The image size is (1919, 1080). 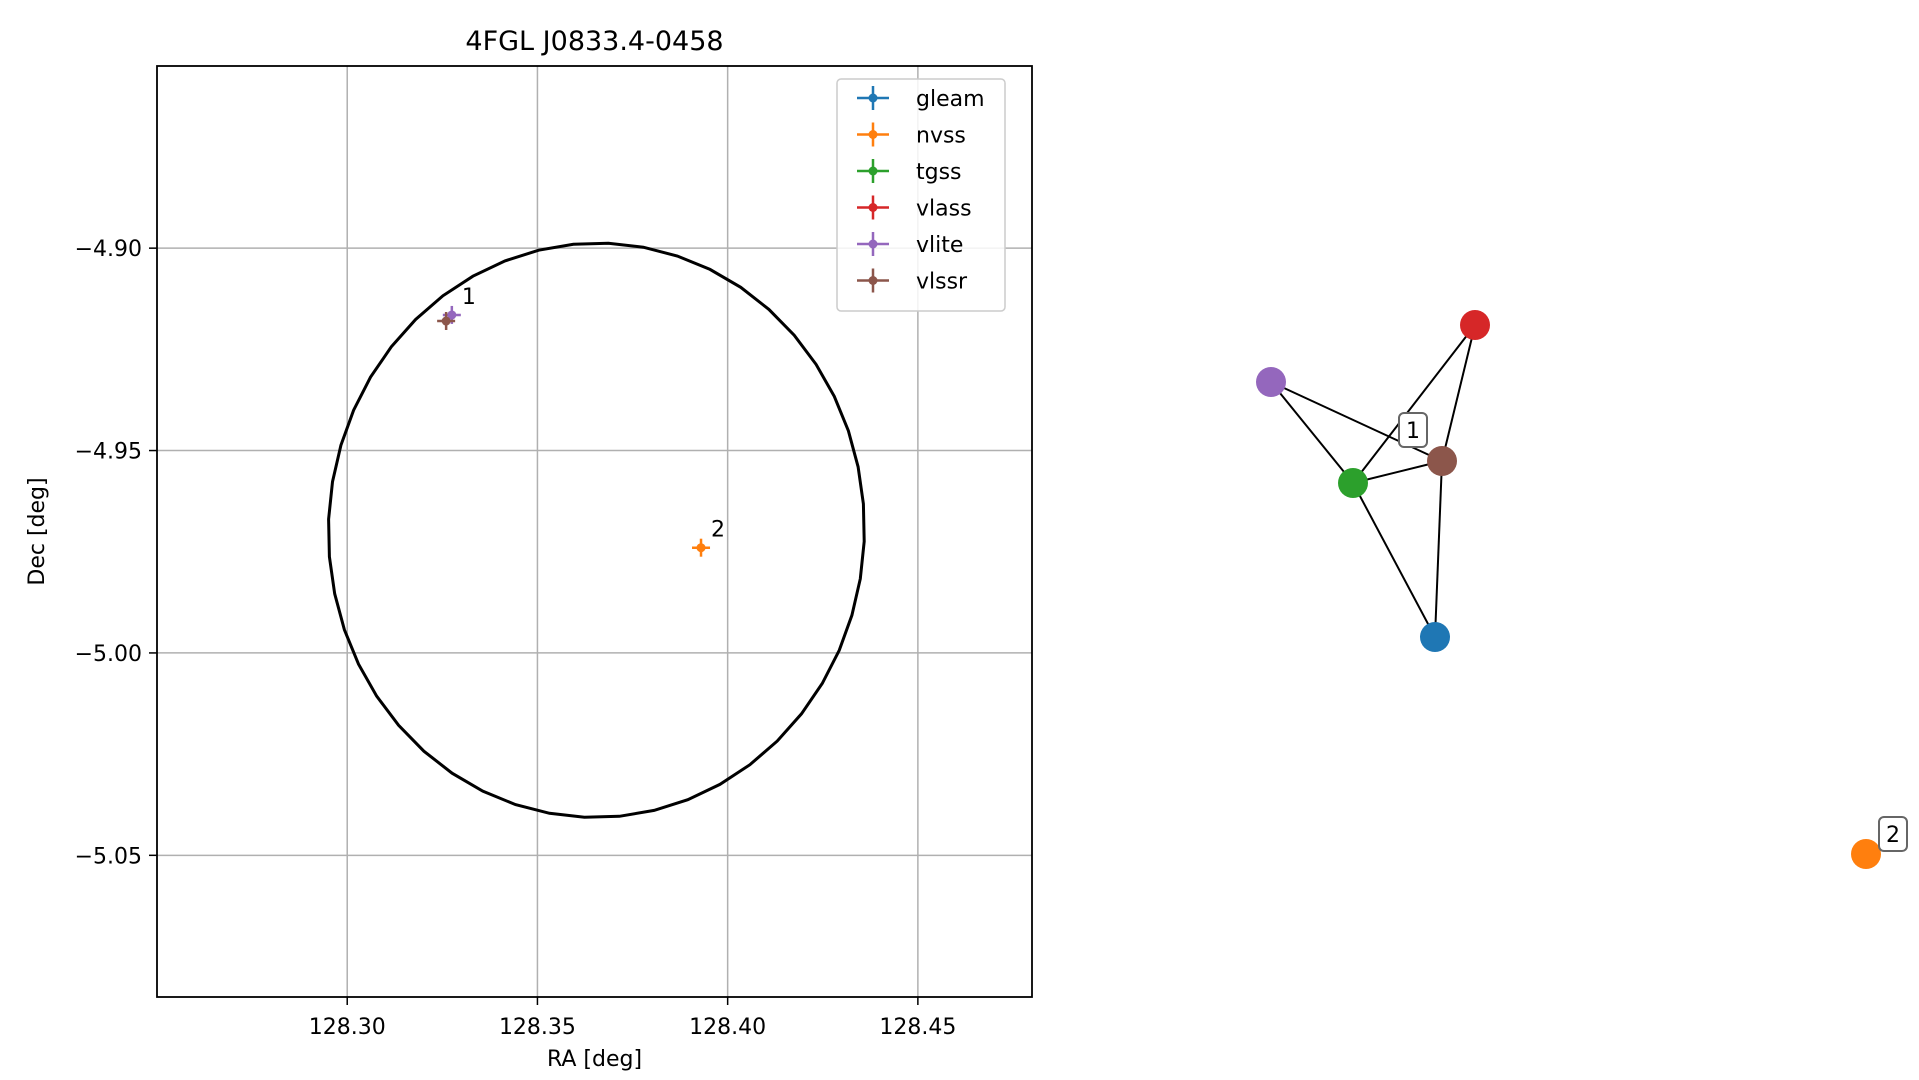 I want to click on y-tick-label: −5.00, so click(x=108, y=654).